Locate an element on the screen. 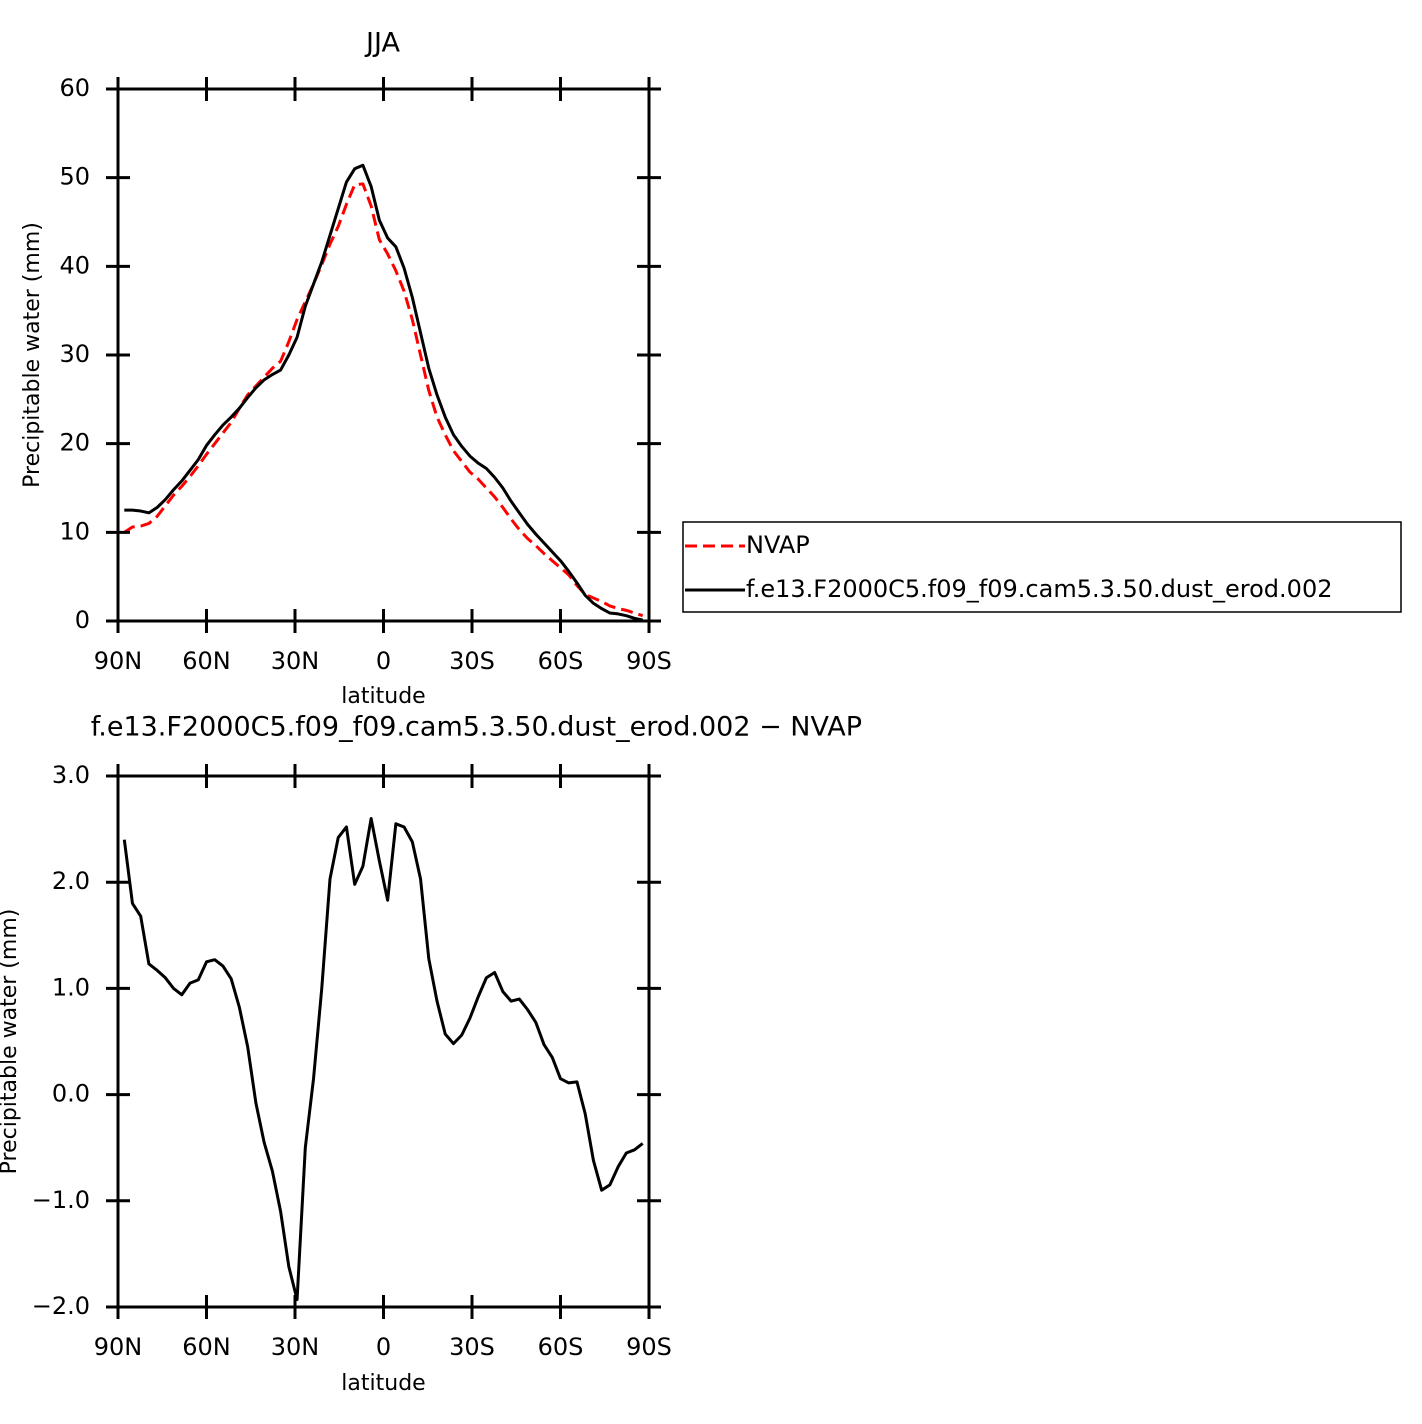  y-tick-label: 0 is located at coordinates (82, 620).